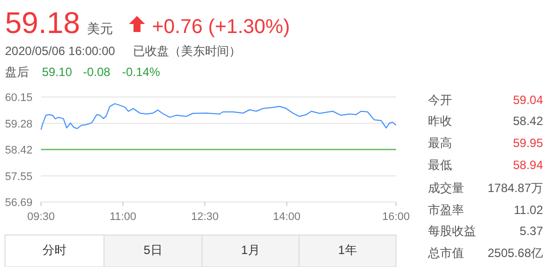 The width and height of the screenshot is (548, 267). What do you see at coordinates (446, 210) in the screenshot?
I see `annotation: 市盈率` at bounding box center [446, 210].